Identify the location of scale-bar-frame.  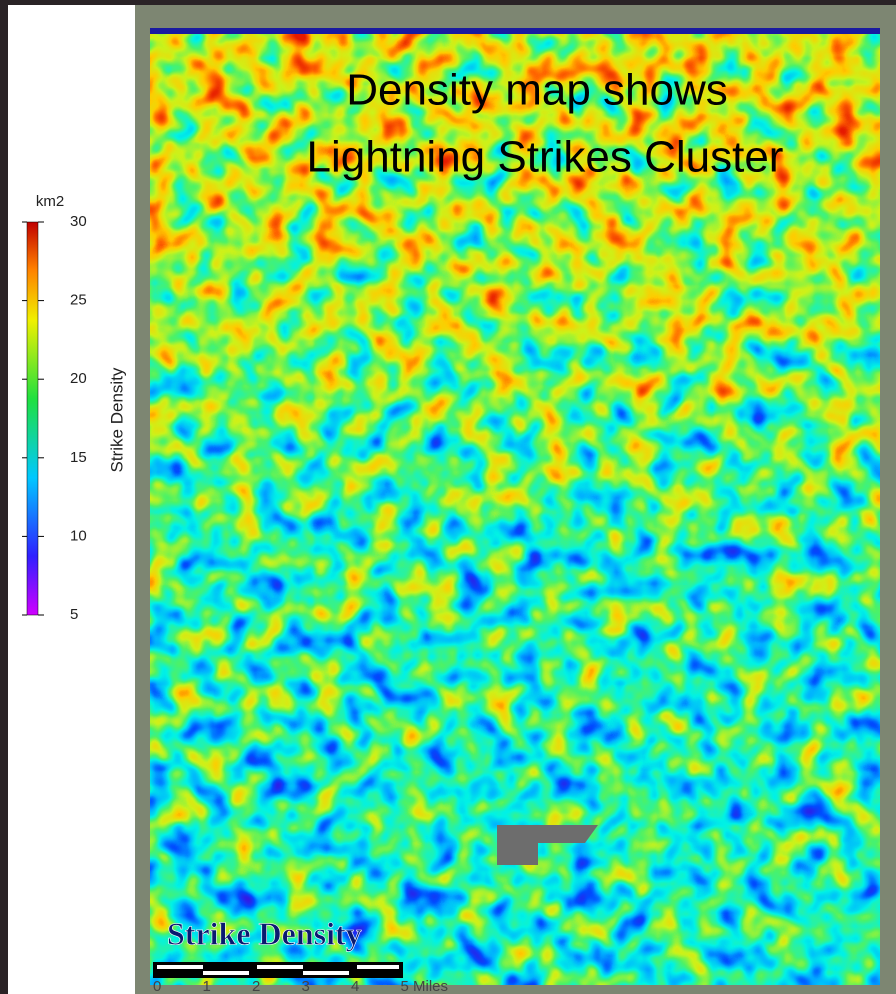
(278, 970).